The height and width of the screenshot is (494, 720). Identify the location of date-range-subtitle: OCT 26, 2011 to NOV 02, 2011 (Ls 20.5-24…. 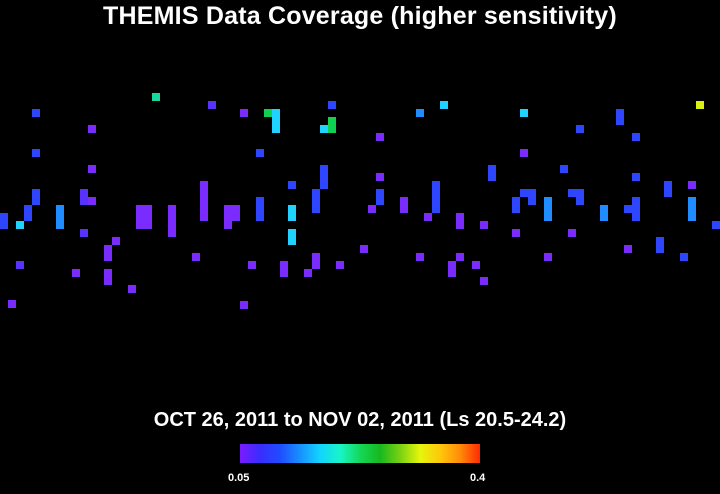
(360, 420).